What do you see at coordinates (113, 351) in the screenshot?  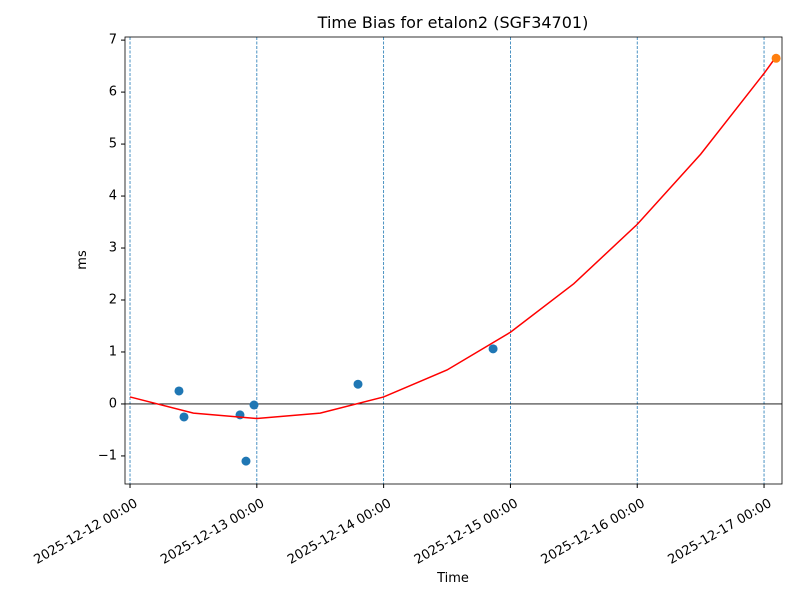 I see `y-tick-label: 1` at bounding box center [113, 351].